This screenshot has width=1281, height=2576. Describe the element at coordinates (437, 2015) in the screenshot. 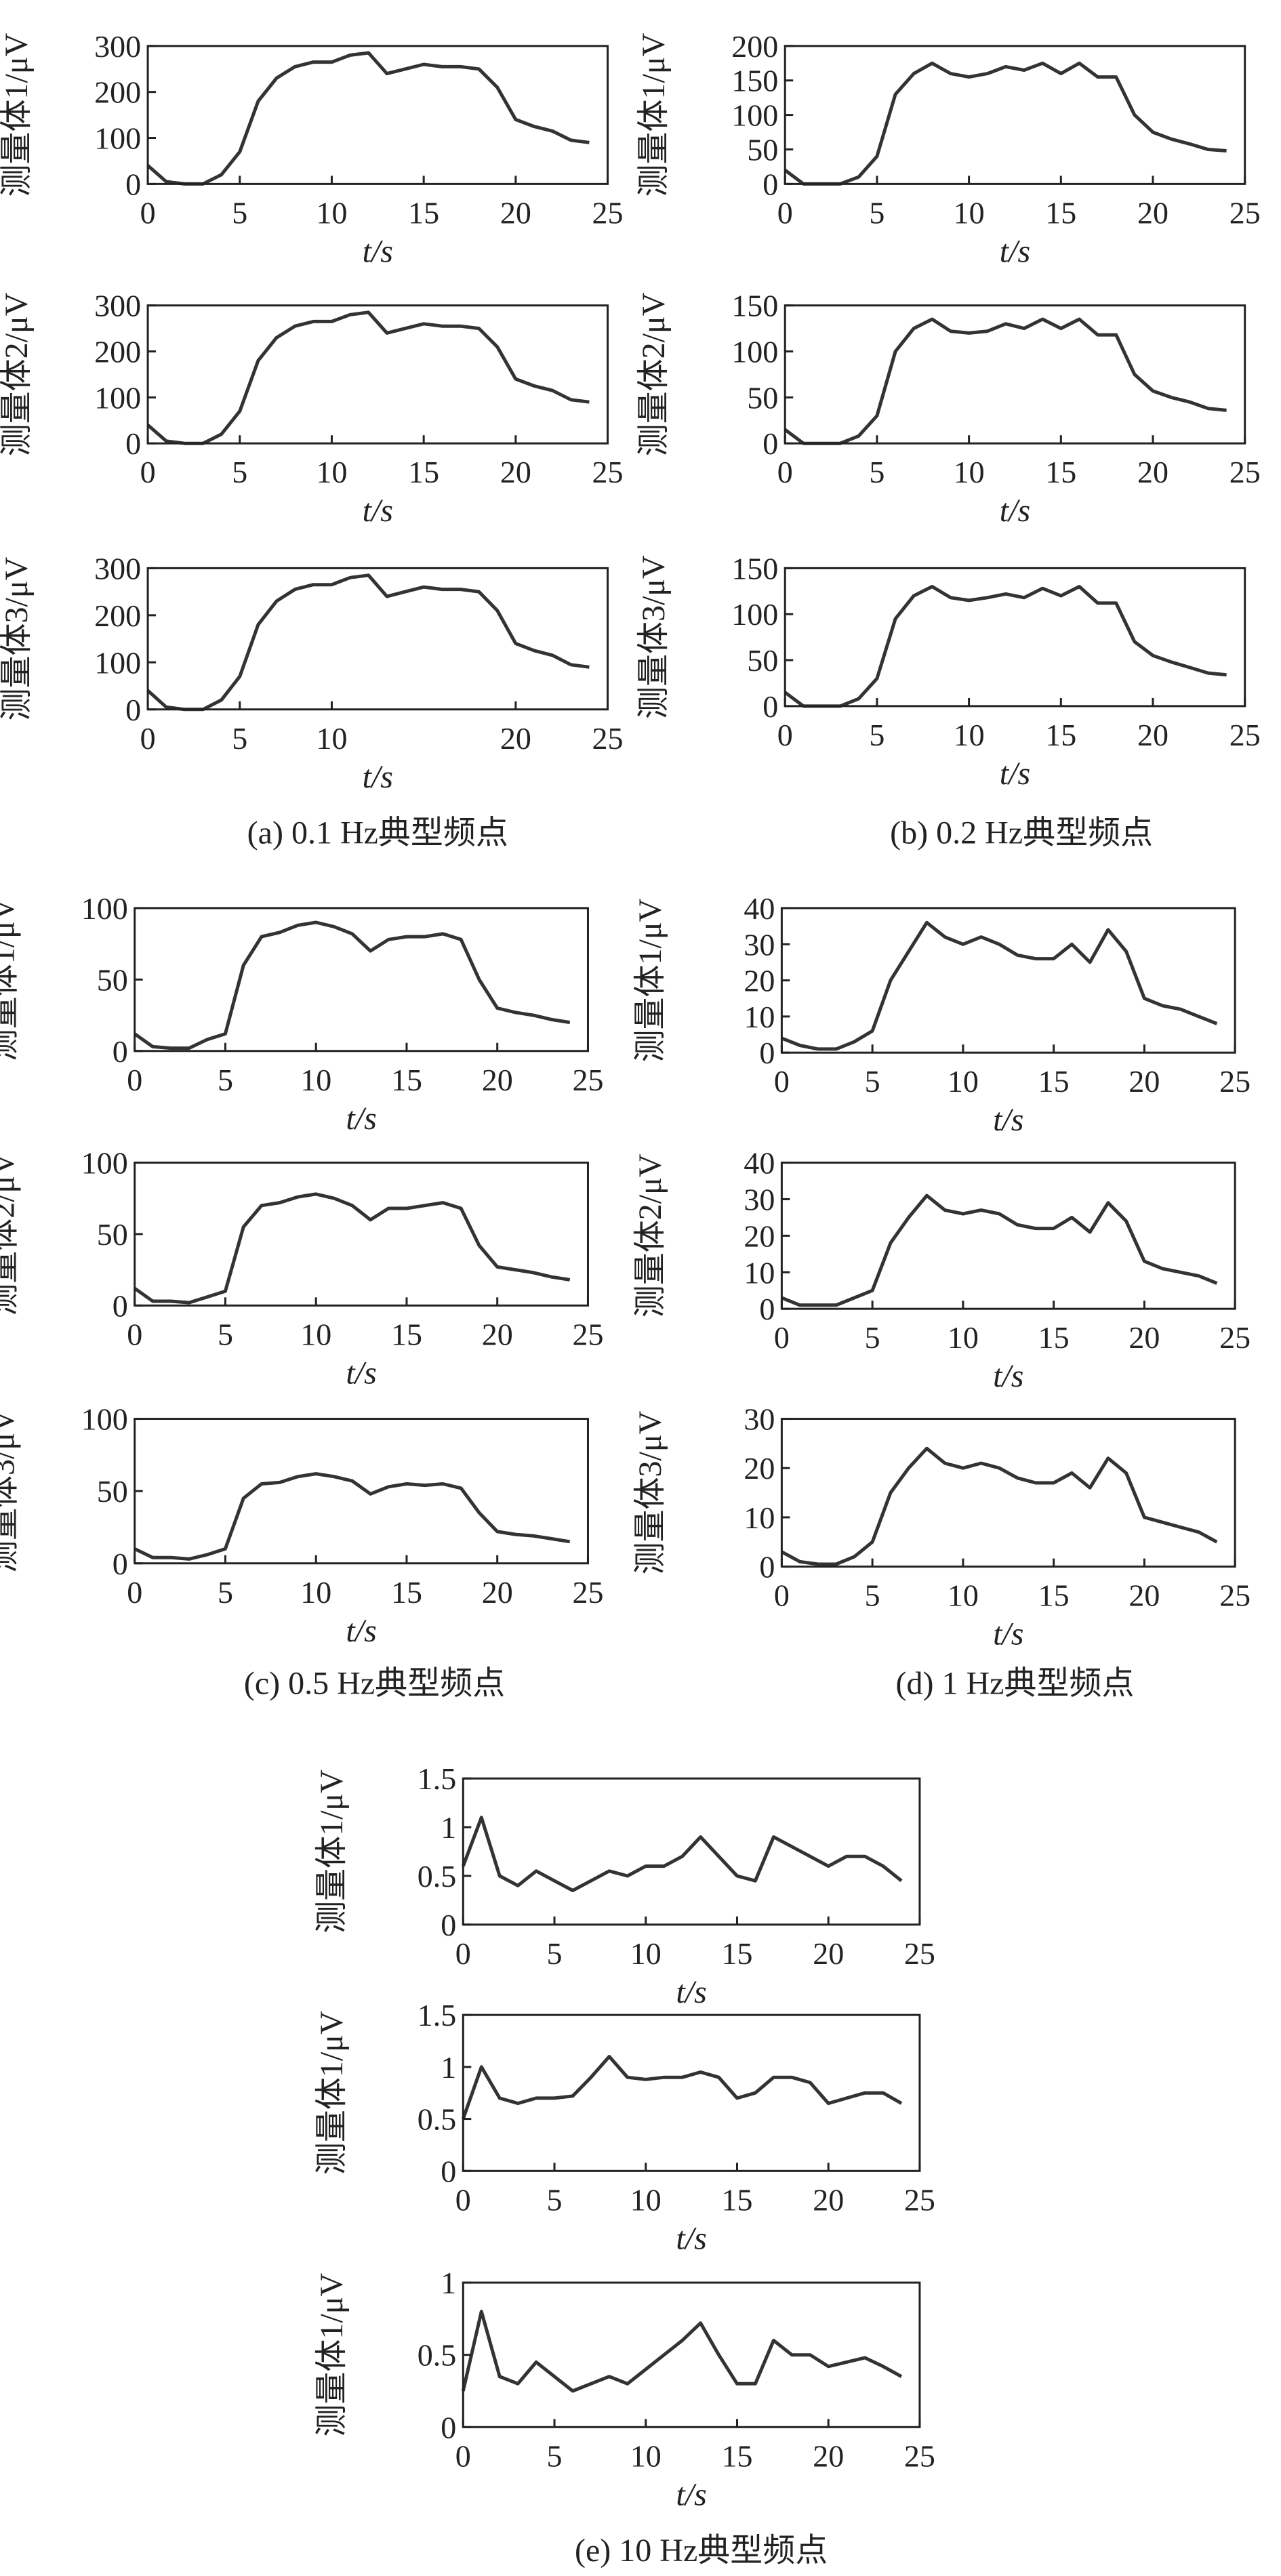

I see `y-tick-label: 1.5` at that location.